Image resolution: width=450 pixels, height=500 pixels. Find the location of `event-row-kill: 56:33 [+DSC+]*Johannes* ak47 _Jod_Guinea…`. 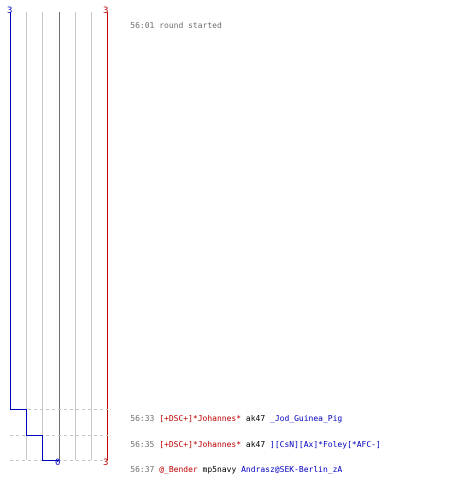

event-row-kill: 56:33 [+DSC+]*Johannes* ak47 _Jod_Guinea… is located at coordinates (226, 419).